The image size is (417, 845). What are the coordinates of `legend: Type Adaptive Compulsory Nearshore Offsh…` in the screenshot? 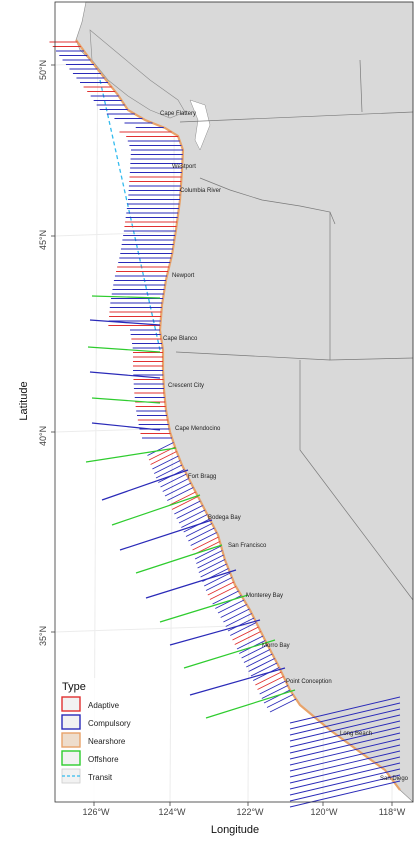 It's located at (95, 739).